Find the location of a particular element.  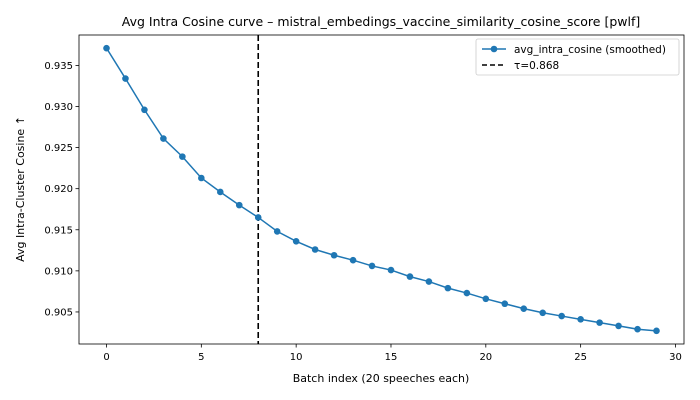

x-tick-label: 25 is located at coordinates (580, 357).